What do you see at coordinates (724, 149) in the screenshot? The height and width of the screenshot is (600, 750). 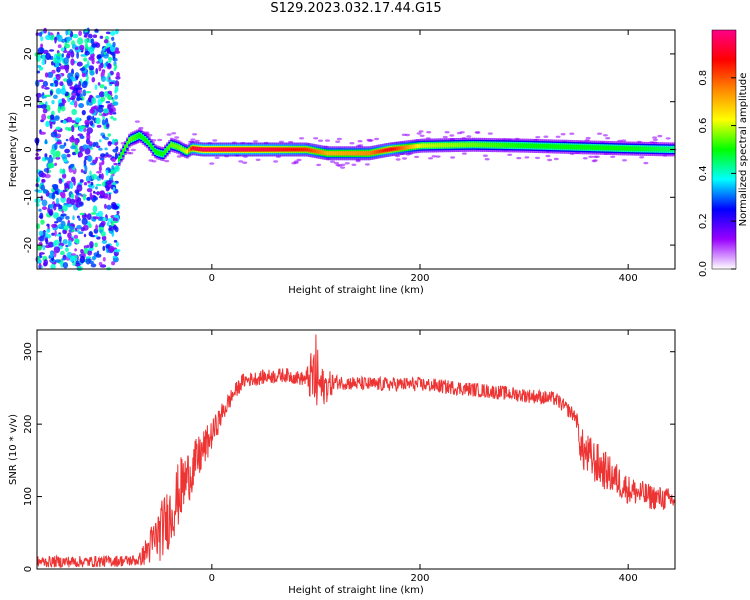 I see `colorbar-gradient` at bounding box center [724, 149].